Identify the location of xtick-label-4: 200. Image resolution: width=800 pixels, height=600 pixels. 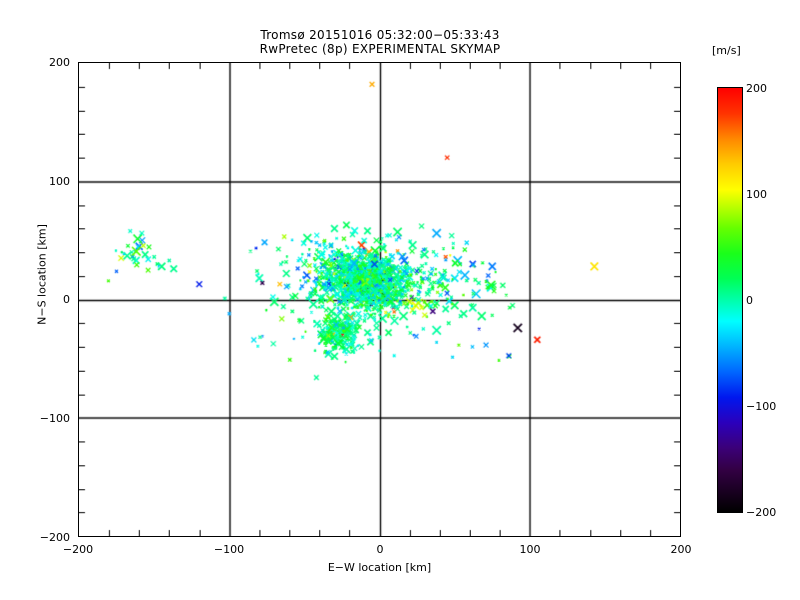
(681, 549).